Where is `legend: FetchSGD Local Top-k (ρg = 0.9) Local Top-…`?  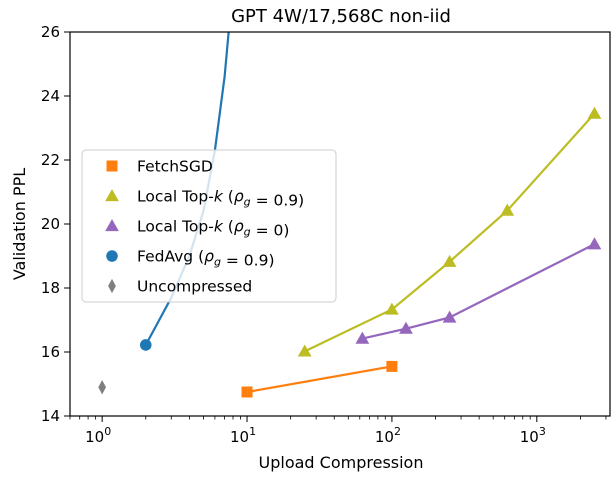
legend: FetchSGD Local Top-k (ρg = 0.9) Local Top-… is located at coordinates (209, 226).